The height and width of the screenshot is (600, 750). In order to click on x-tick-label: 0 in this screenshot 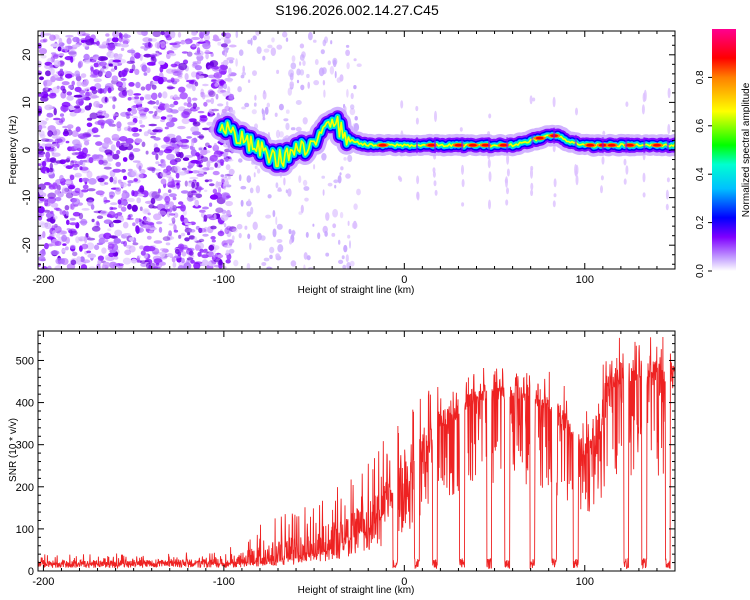, I will do `click(404, 280)`.